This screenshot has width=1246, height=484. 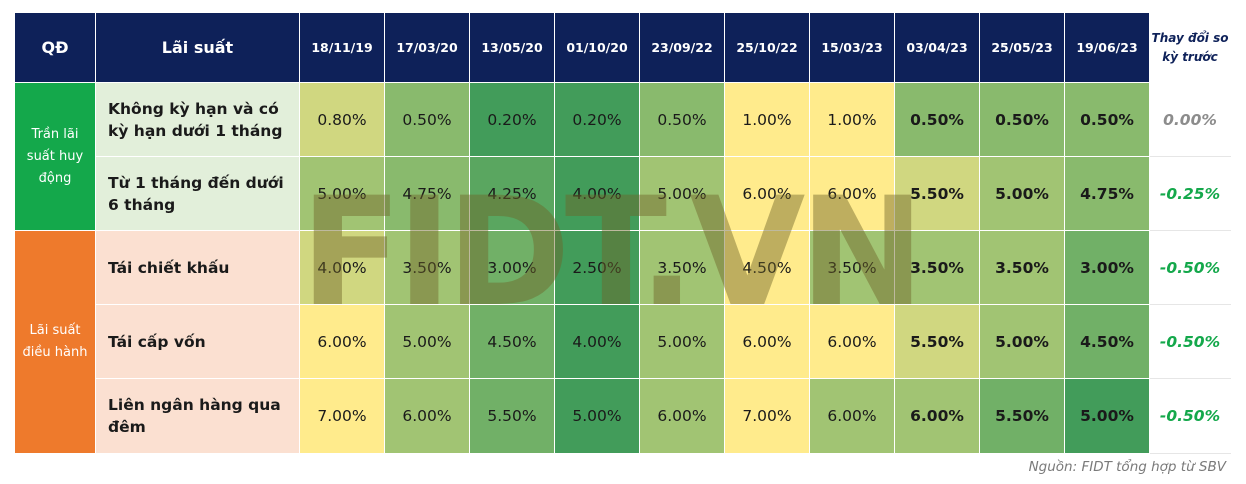 I want to click on header-date: 13/05/20, so click(x=512, y=47).